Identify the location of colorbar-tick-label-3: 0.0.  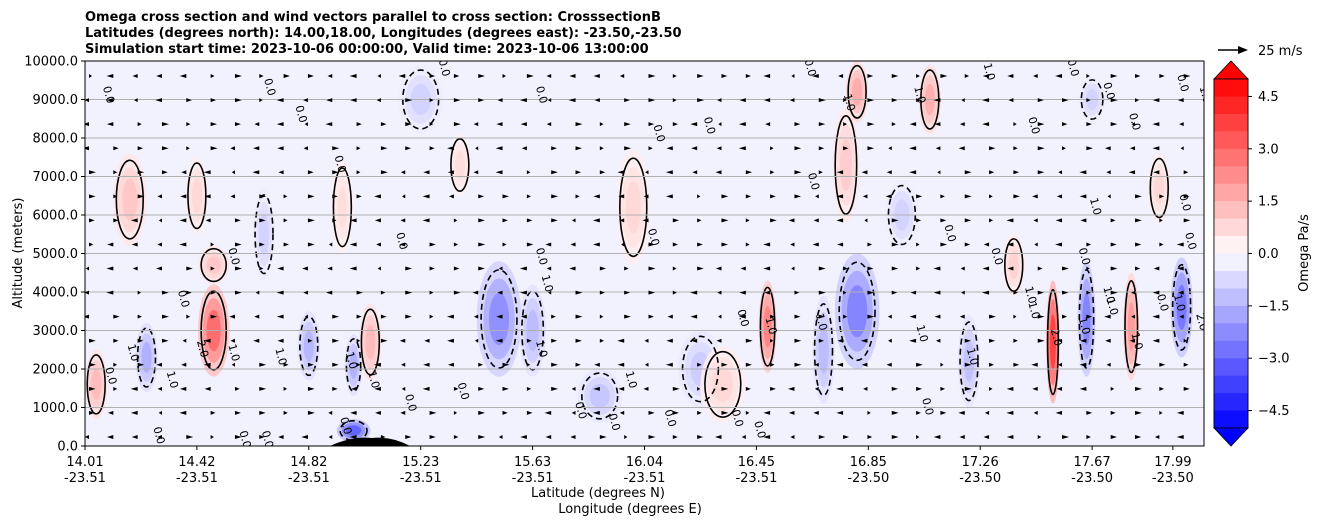
(1268, 254).